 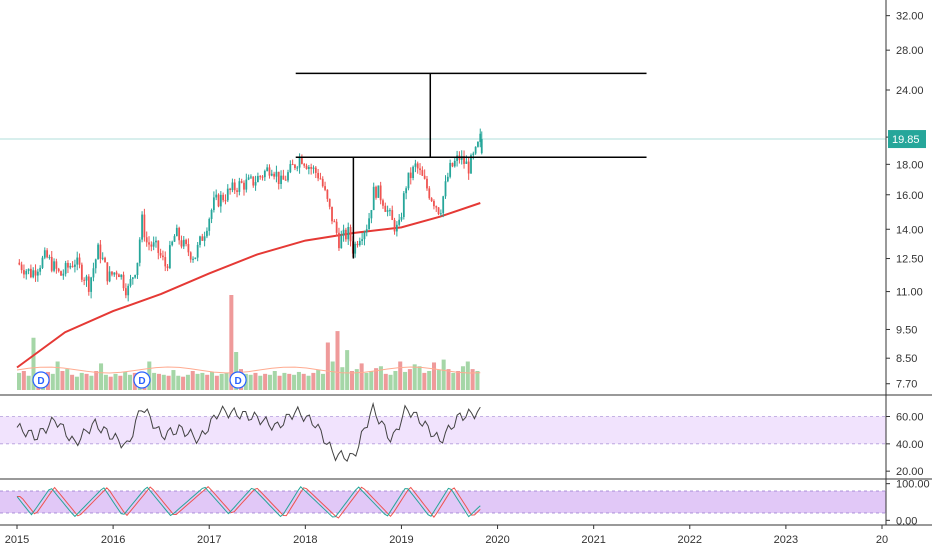 I want to click on time-tick-label: 2015, so click(x=17, y=540).